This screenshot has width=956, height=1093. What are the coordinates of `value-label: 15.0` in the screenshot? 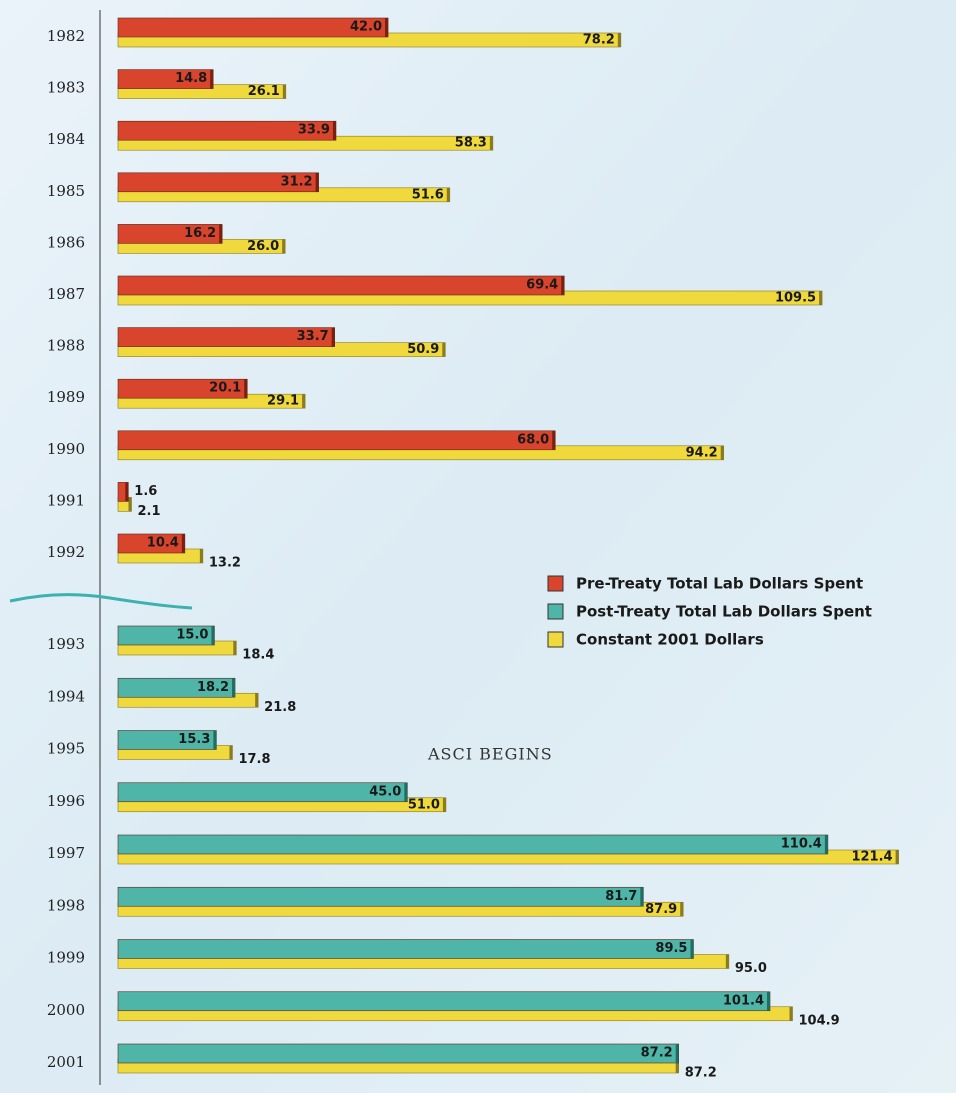 It's located at (192, 635).